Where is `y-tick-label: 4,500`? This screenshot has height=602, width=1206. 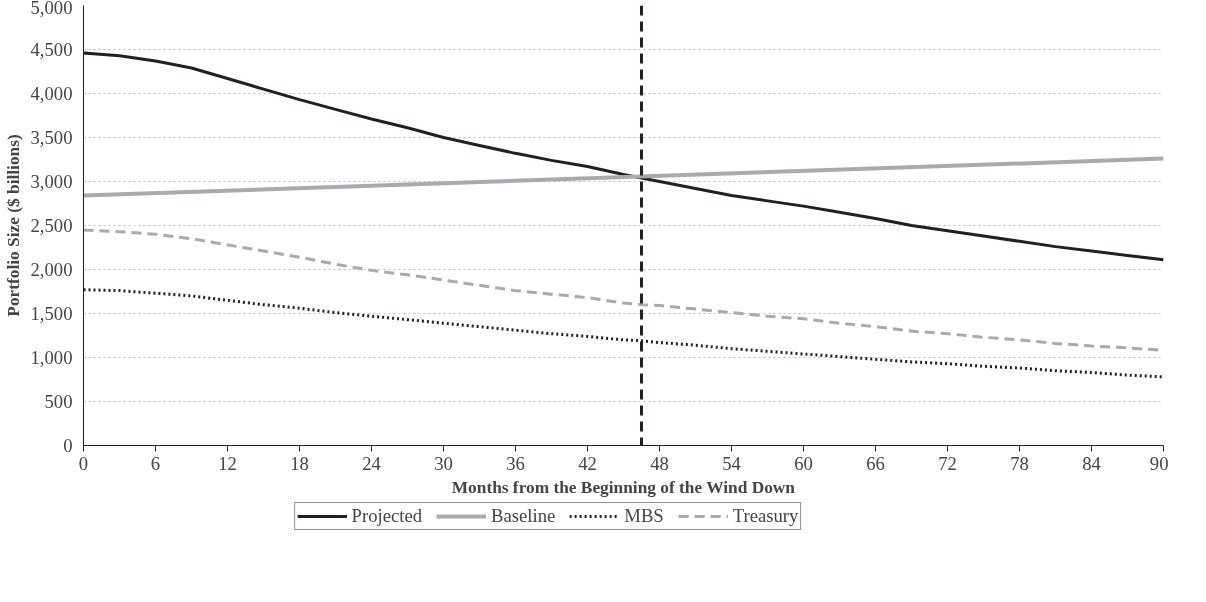
y-tick-label: 4,500 is located at coordinates (51, 49).